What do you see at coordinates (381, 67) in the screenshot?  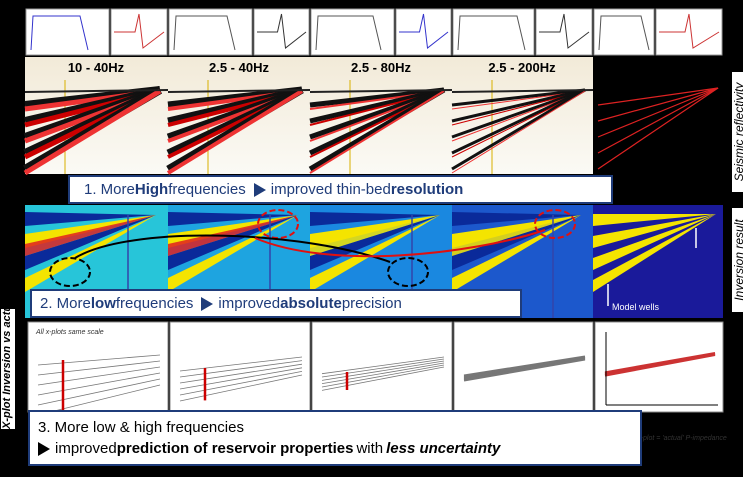 I see `column-header: 2.5 - 80Hz` at bounding box center [381, 67].